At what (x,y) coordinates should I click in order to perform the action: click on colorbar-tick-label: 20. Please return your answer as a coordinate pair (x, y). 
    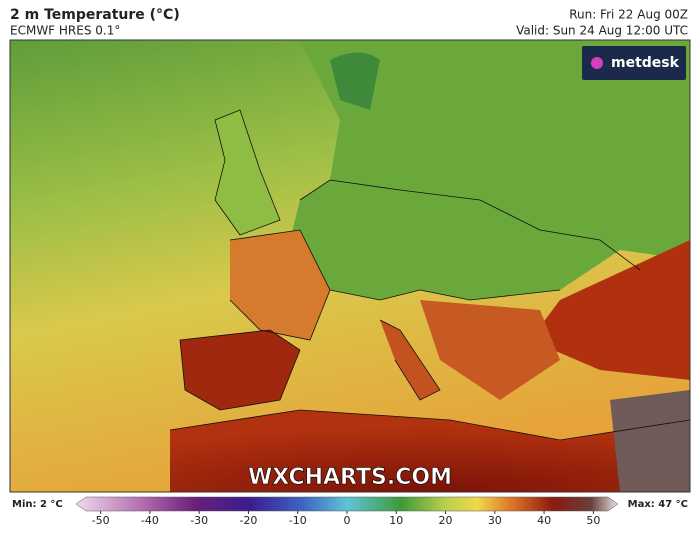
    Looking at the image, I should click on (446, 520).